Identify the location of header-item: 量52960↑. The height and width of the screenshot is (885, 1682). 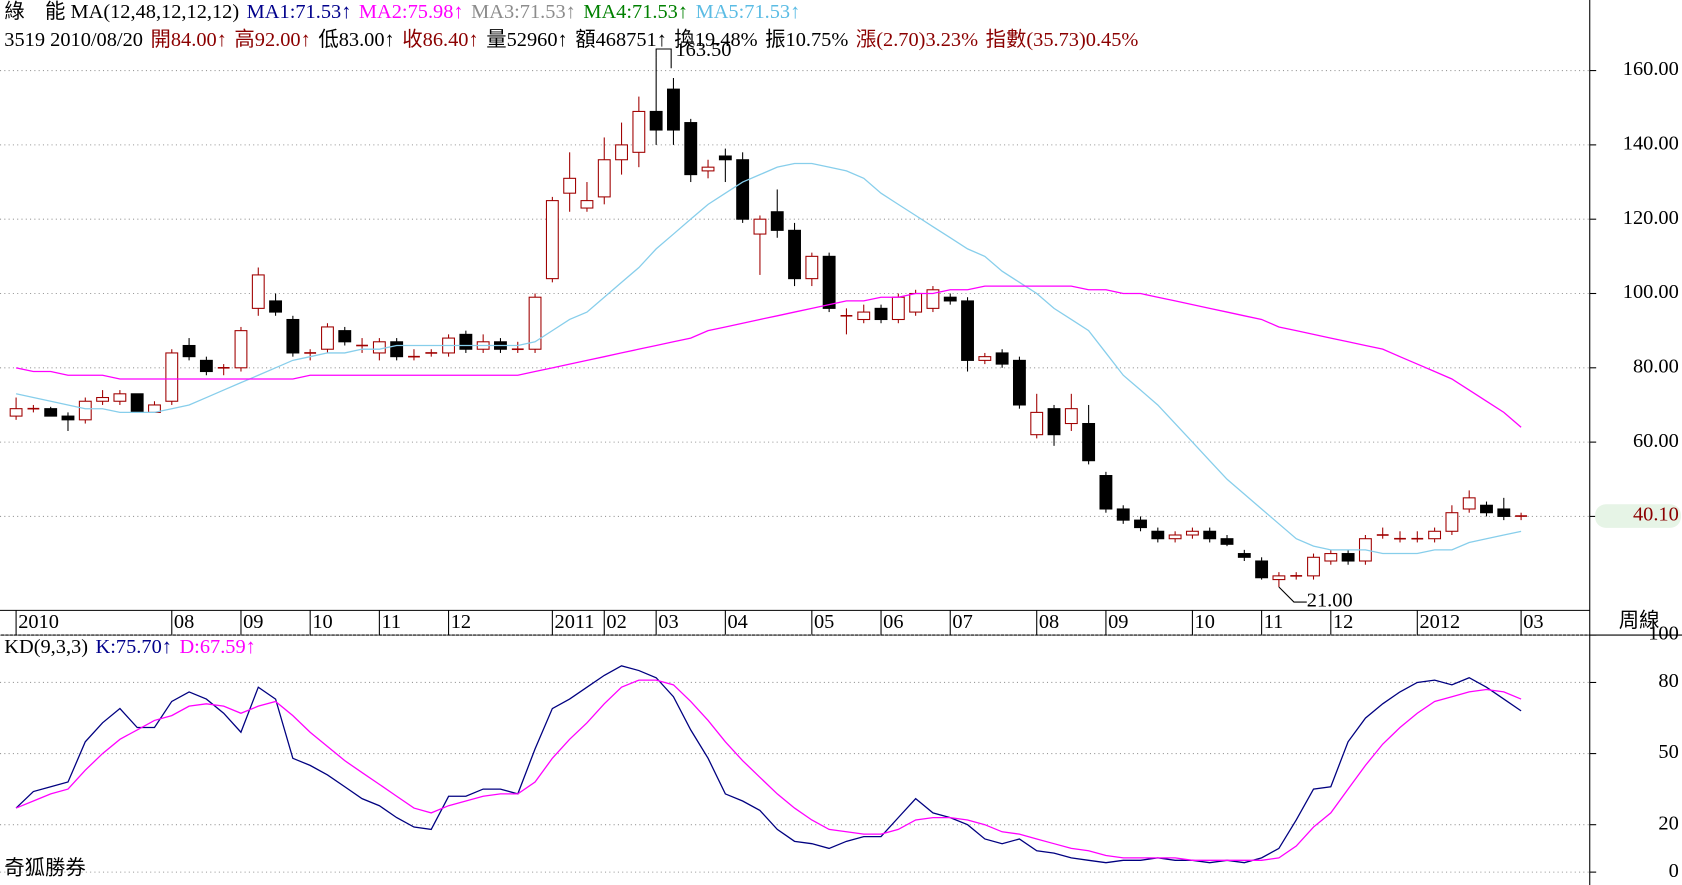
(527, 39).